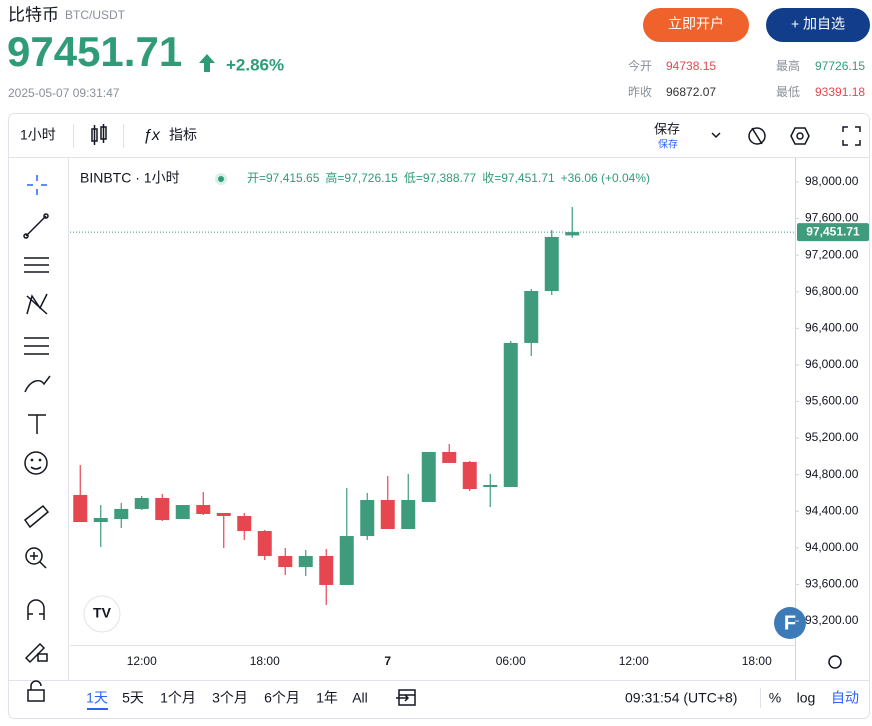  What do you see at coordinates (361, 177) in the screenshot?
I see `ohlc-legend: 高=97,726.15` at bounding box center [361, 177].